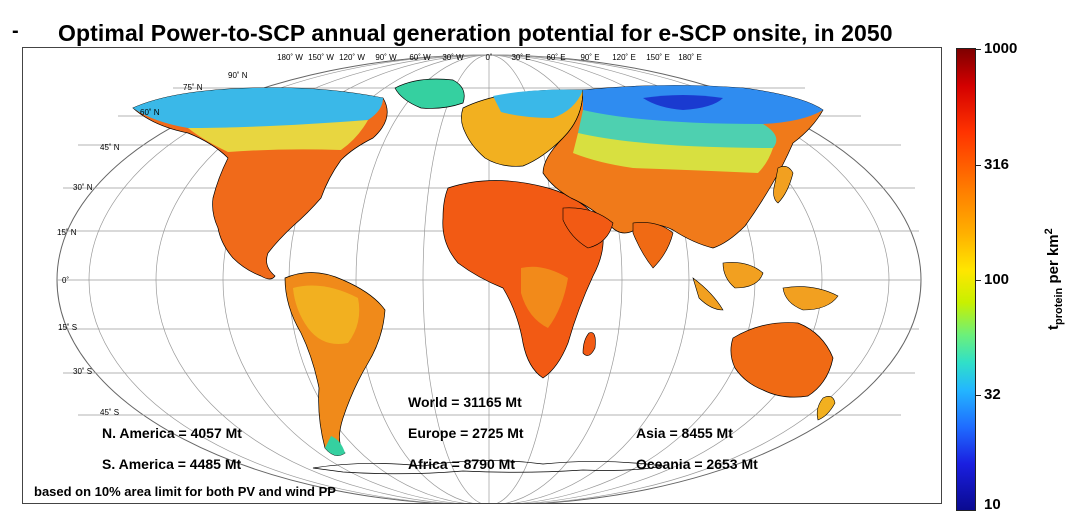  I want to click on unit-main: t, so click(1053, 327).